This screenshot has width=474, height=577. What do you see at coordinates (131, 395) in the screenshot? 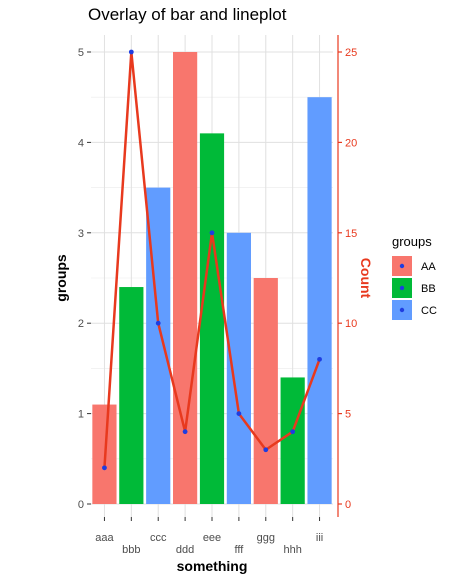
I see `bar-bbb` at bounding box center [131, 395].